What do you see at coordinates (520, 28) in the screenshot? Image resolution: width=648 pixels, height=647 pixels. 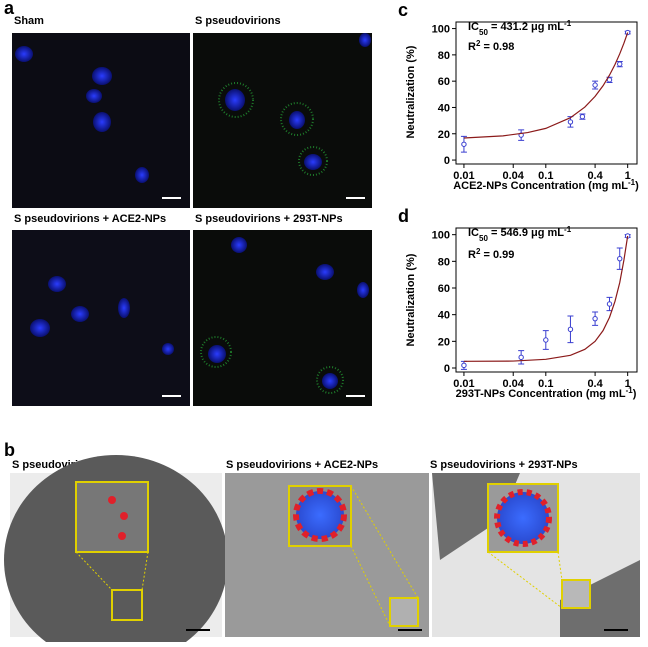 I see `annotation: IC50 = 431.2 μg mL-1` at bounding box center [520, 28].